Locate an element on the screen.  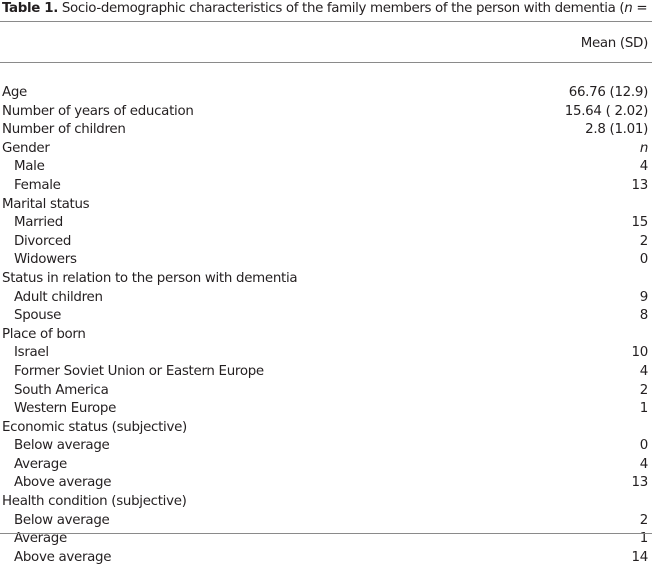
row-label: Average is located at coordinates (40, 464).